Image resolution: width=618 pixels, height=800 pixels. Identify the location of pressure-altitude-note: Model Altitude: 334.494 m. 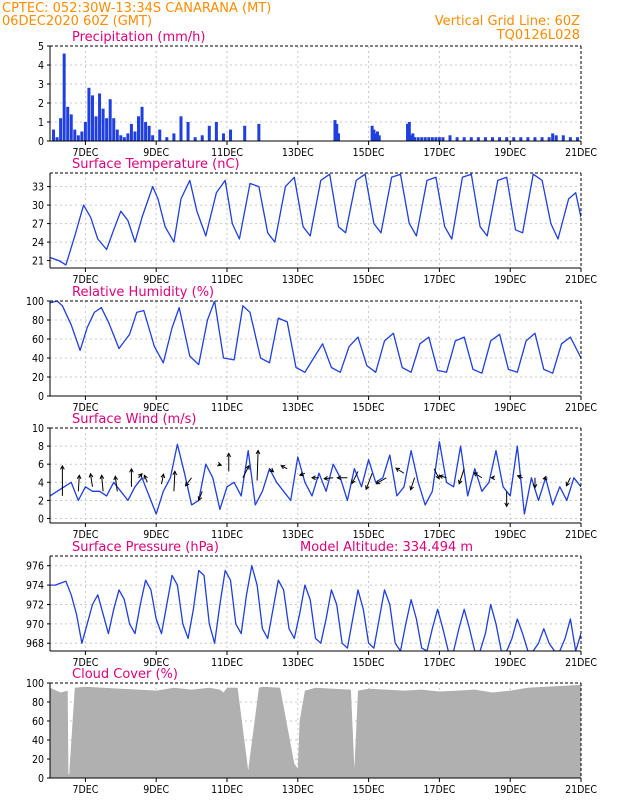
(386, 547).